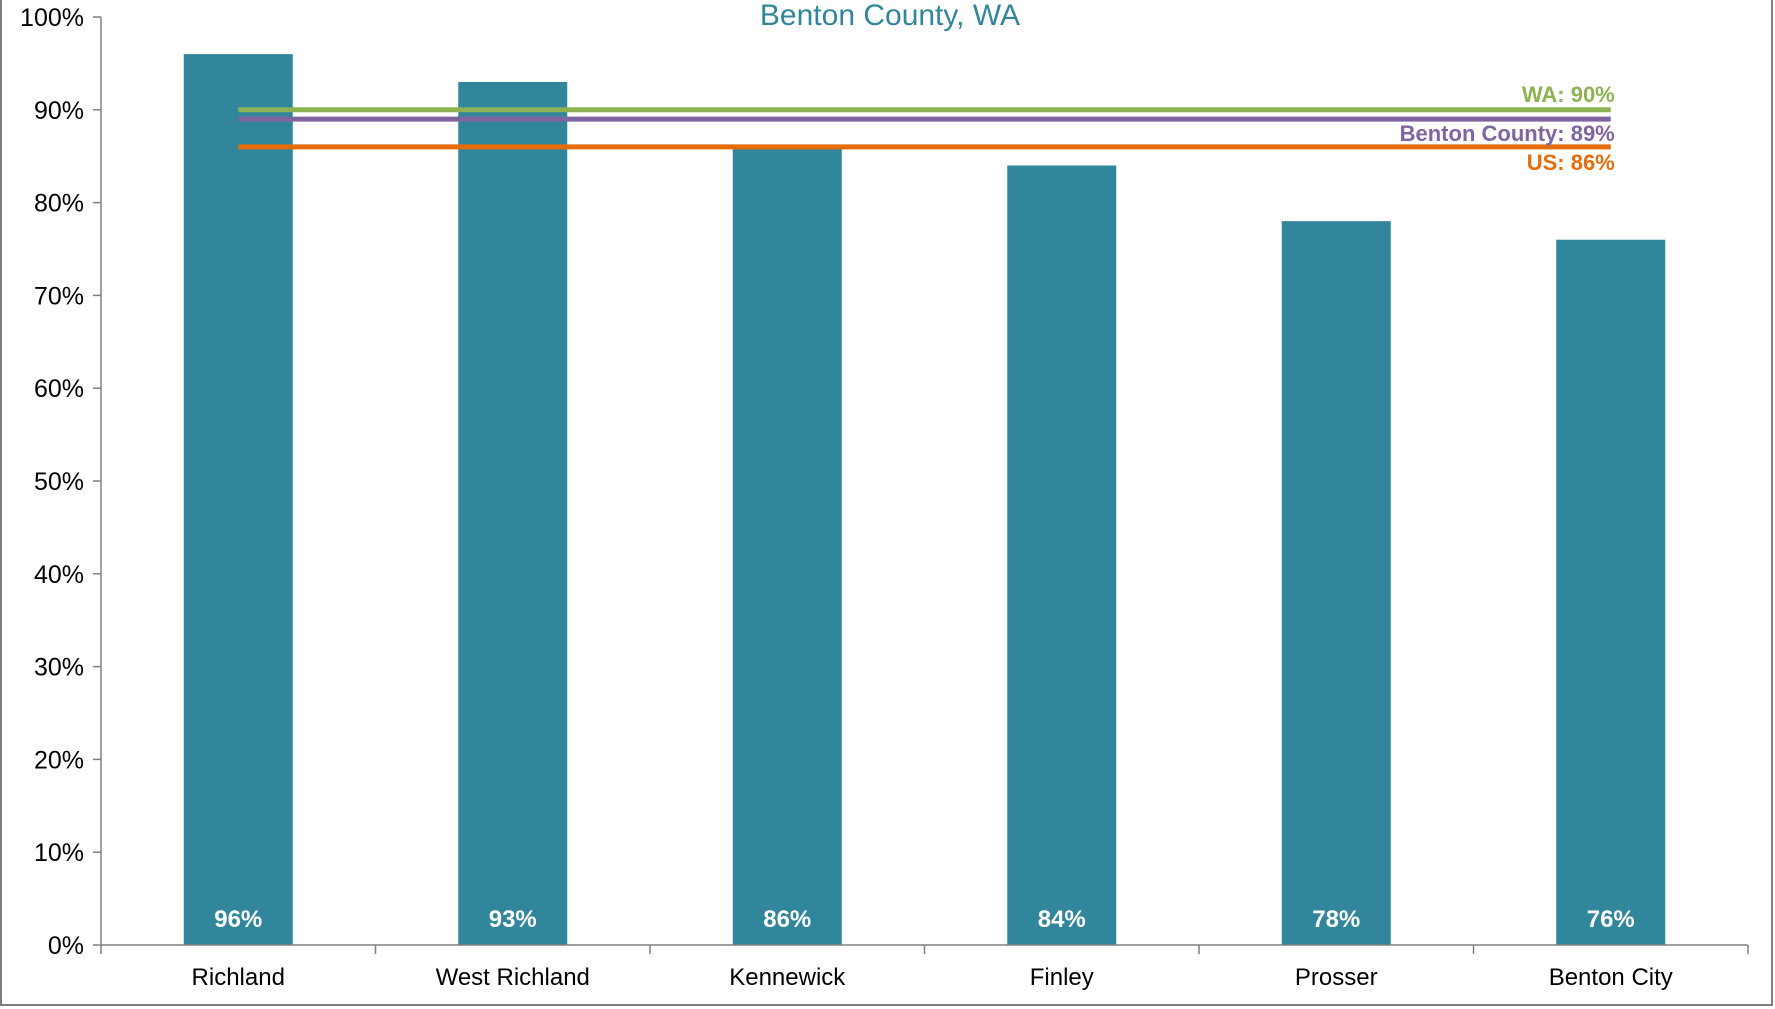  Describe the element at coordinates (238, 977) in the screenshot. I see `x-category-label: Richland` at that location.